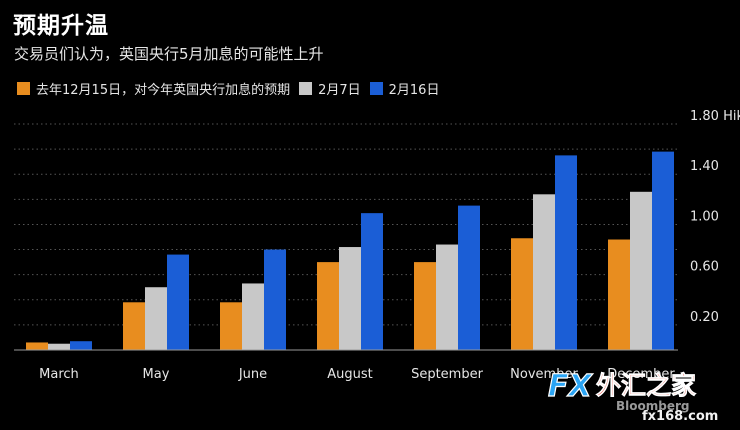 The image size is (740, 430). Describe the element at coordinates (544, 272) in the screenshot. I see `bar-november-s1` at that location.